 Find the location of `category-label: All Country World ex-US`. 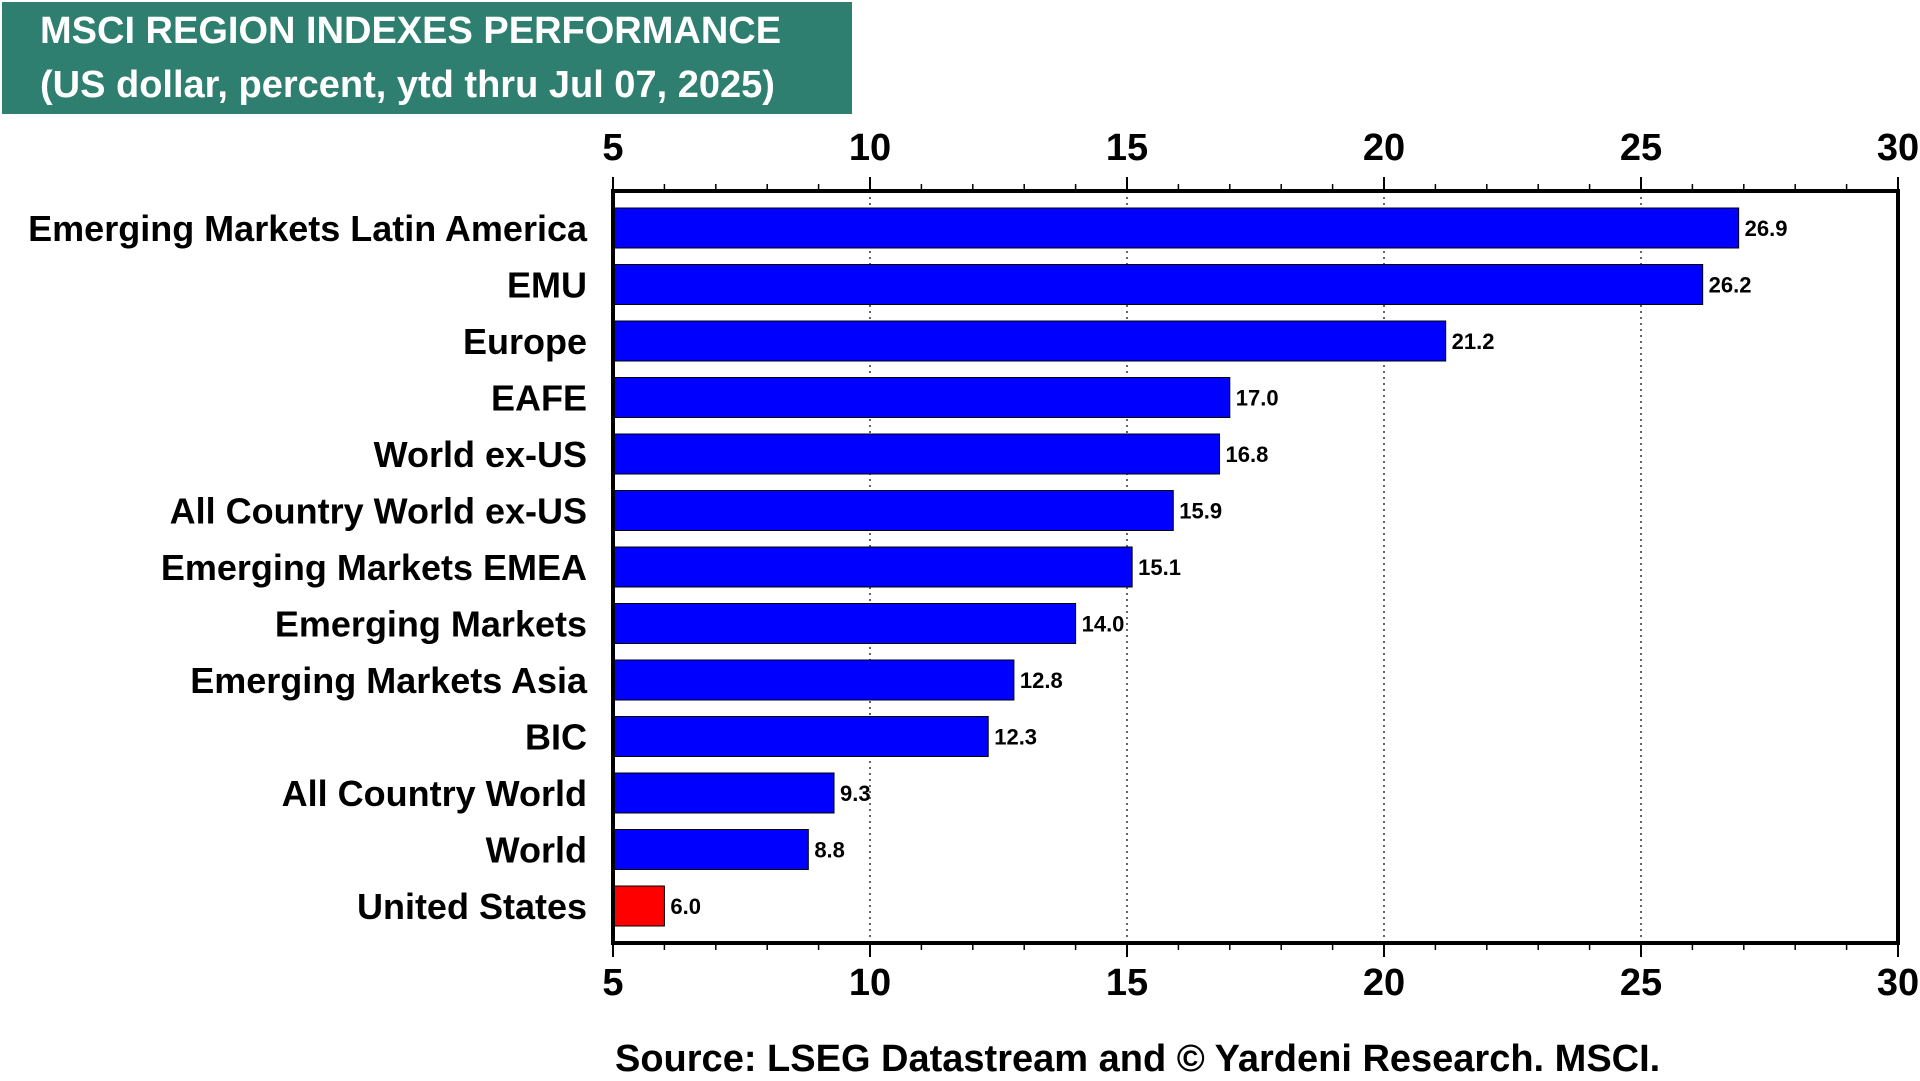

category-label: All Country World ex-US is located at coordinates (378, 511).